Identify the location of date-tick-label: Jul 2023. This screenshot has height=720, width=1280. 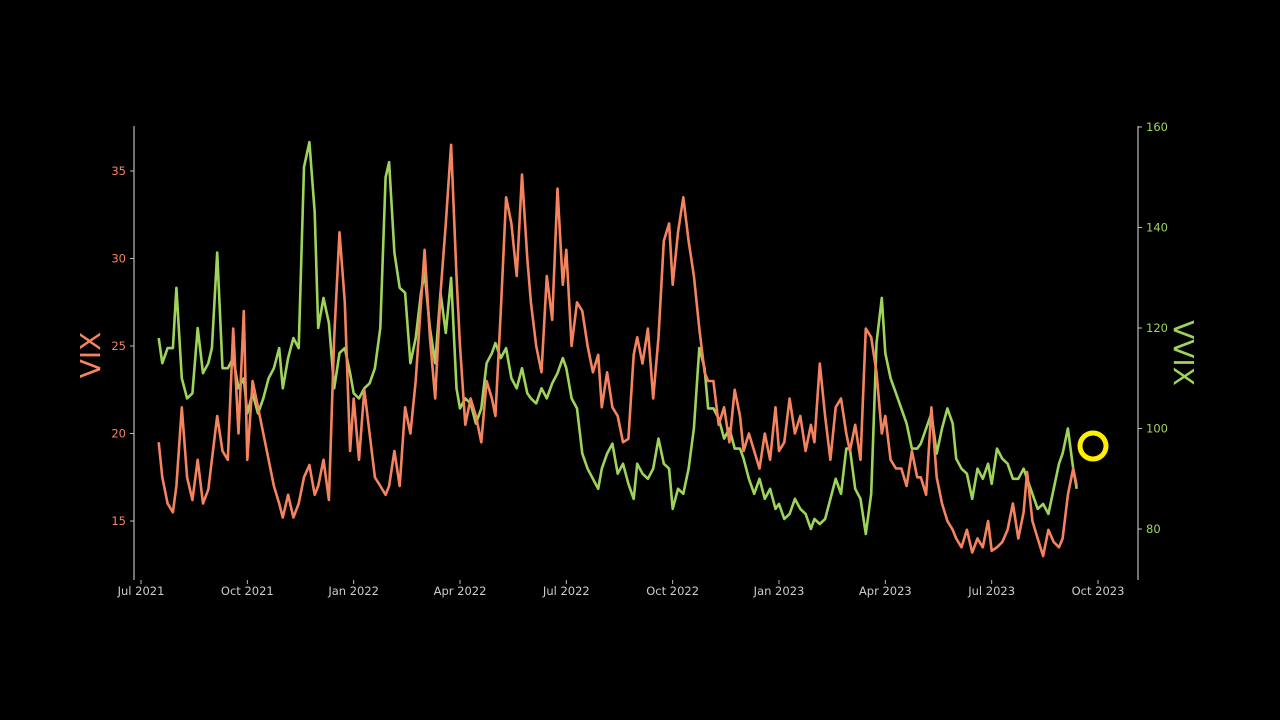
(991, 591).